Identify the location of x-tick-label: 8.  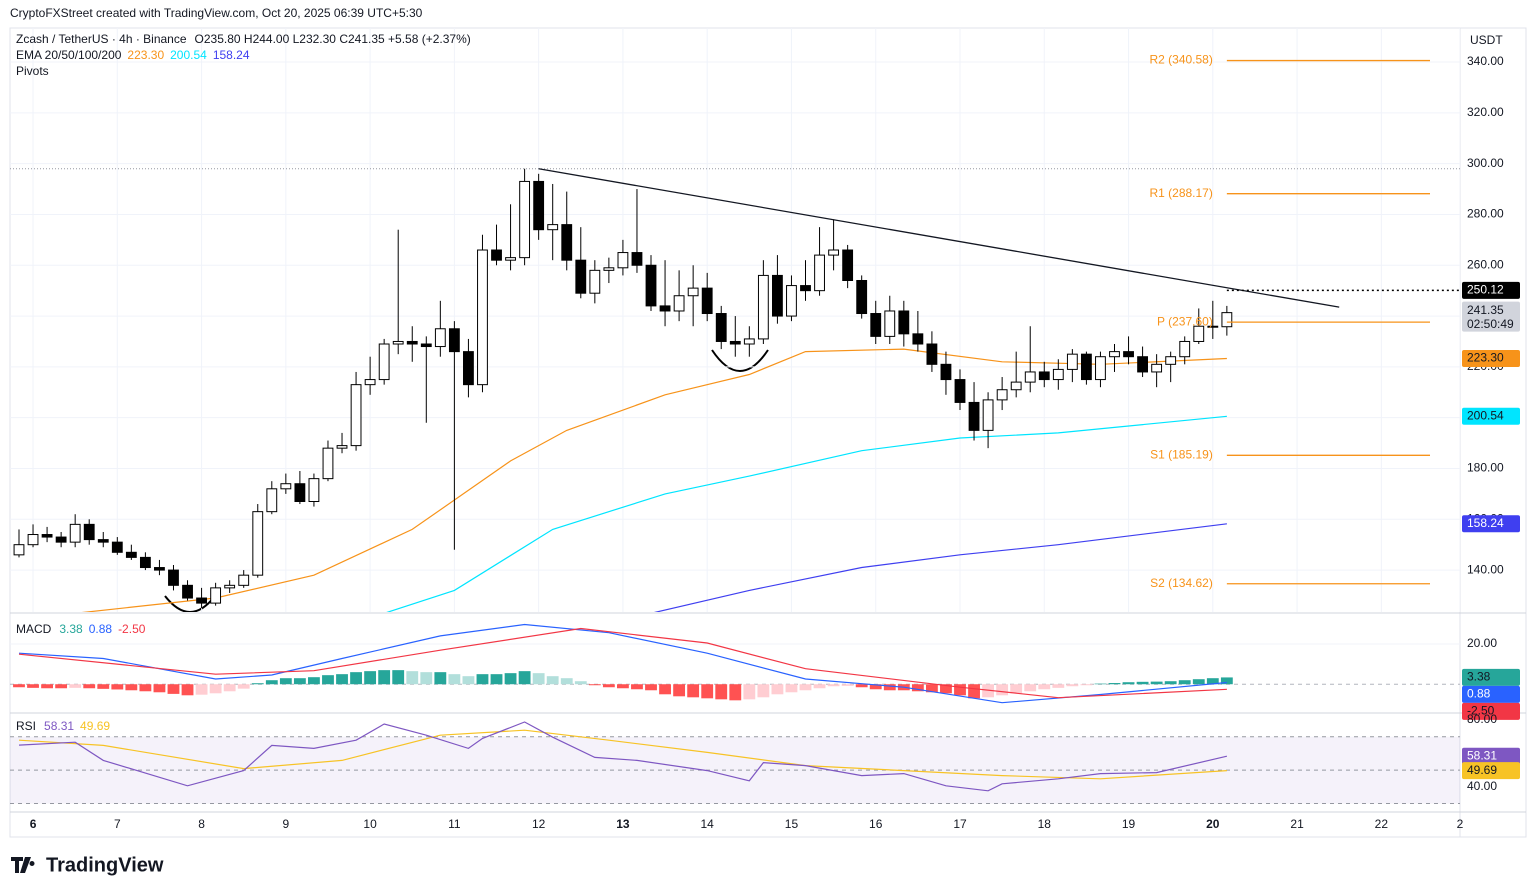
(201, 824).